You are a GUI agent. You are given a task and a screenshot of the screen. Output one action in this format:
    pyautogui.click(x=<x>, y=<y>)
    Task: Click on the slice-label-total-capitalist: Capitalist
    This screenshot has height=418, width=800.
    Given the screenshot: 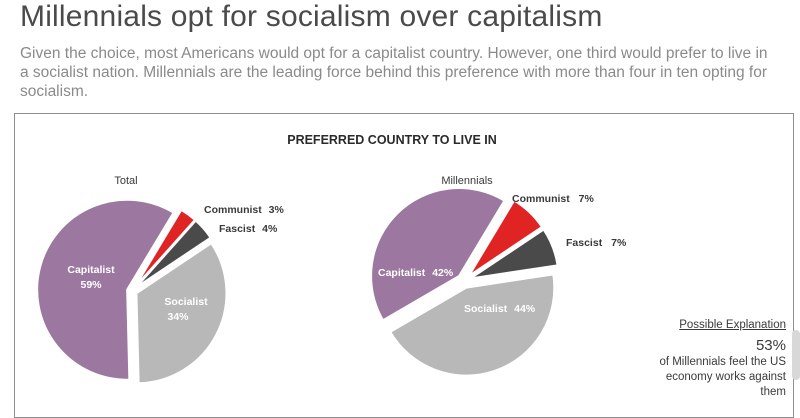 What is the action you would take?
    pyautogui.click(x=91, y=270)
    